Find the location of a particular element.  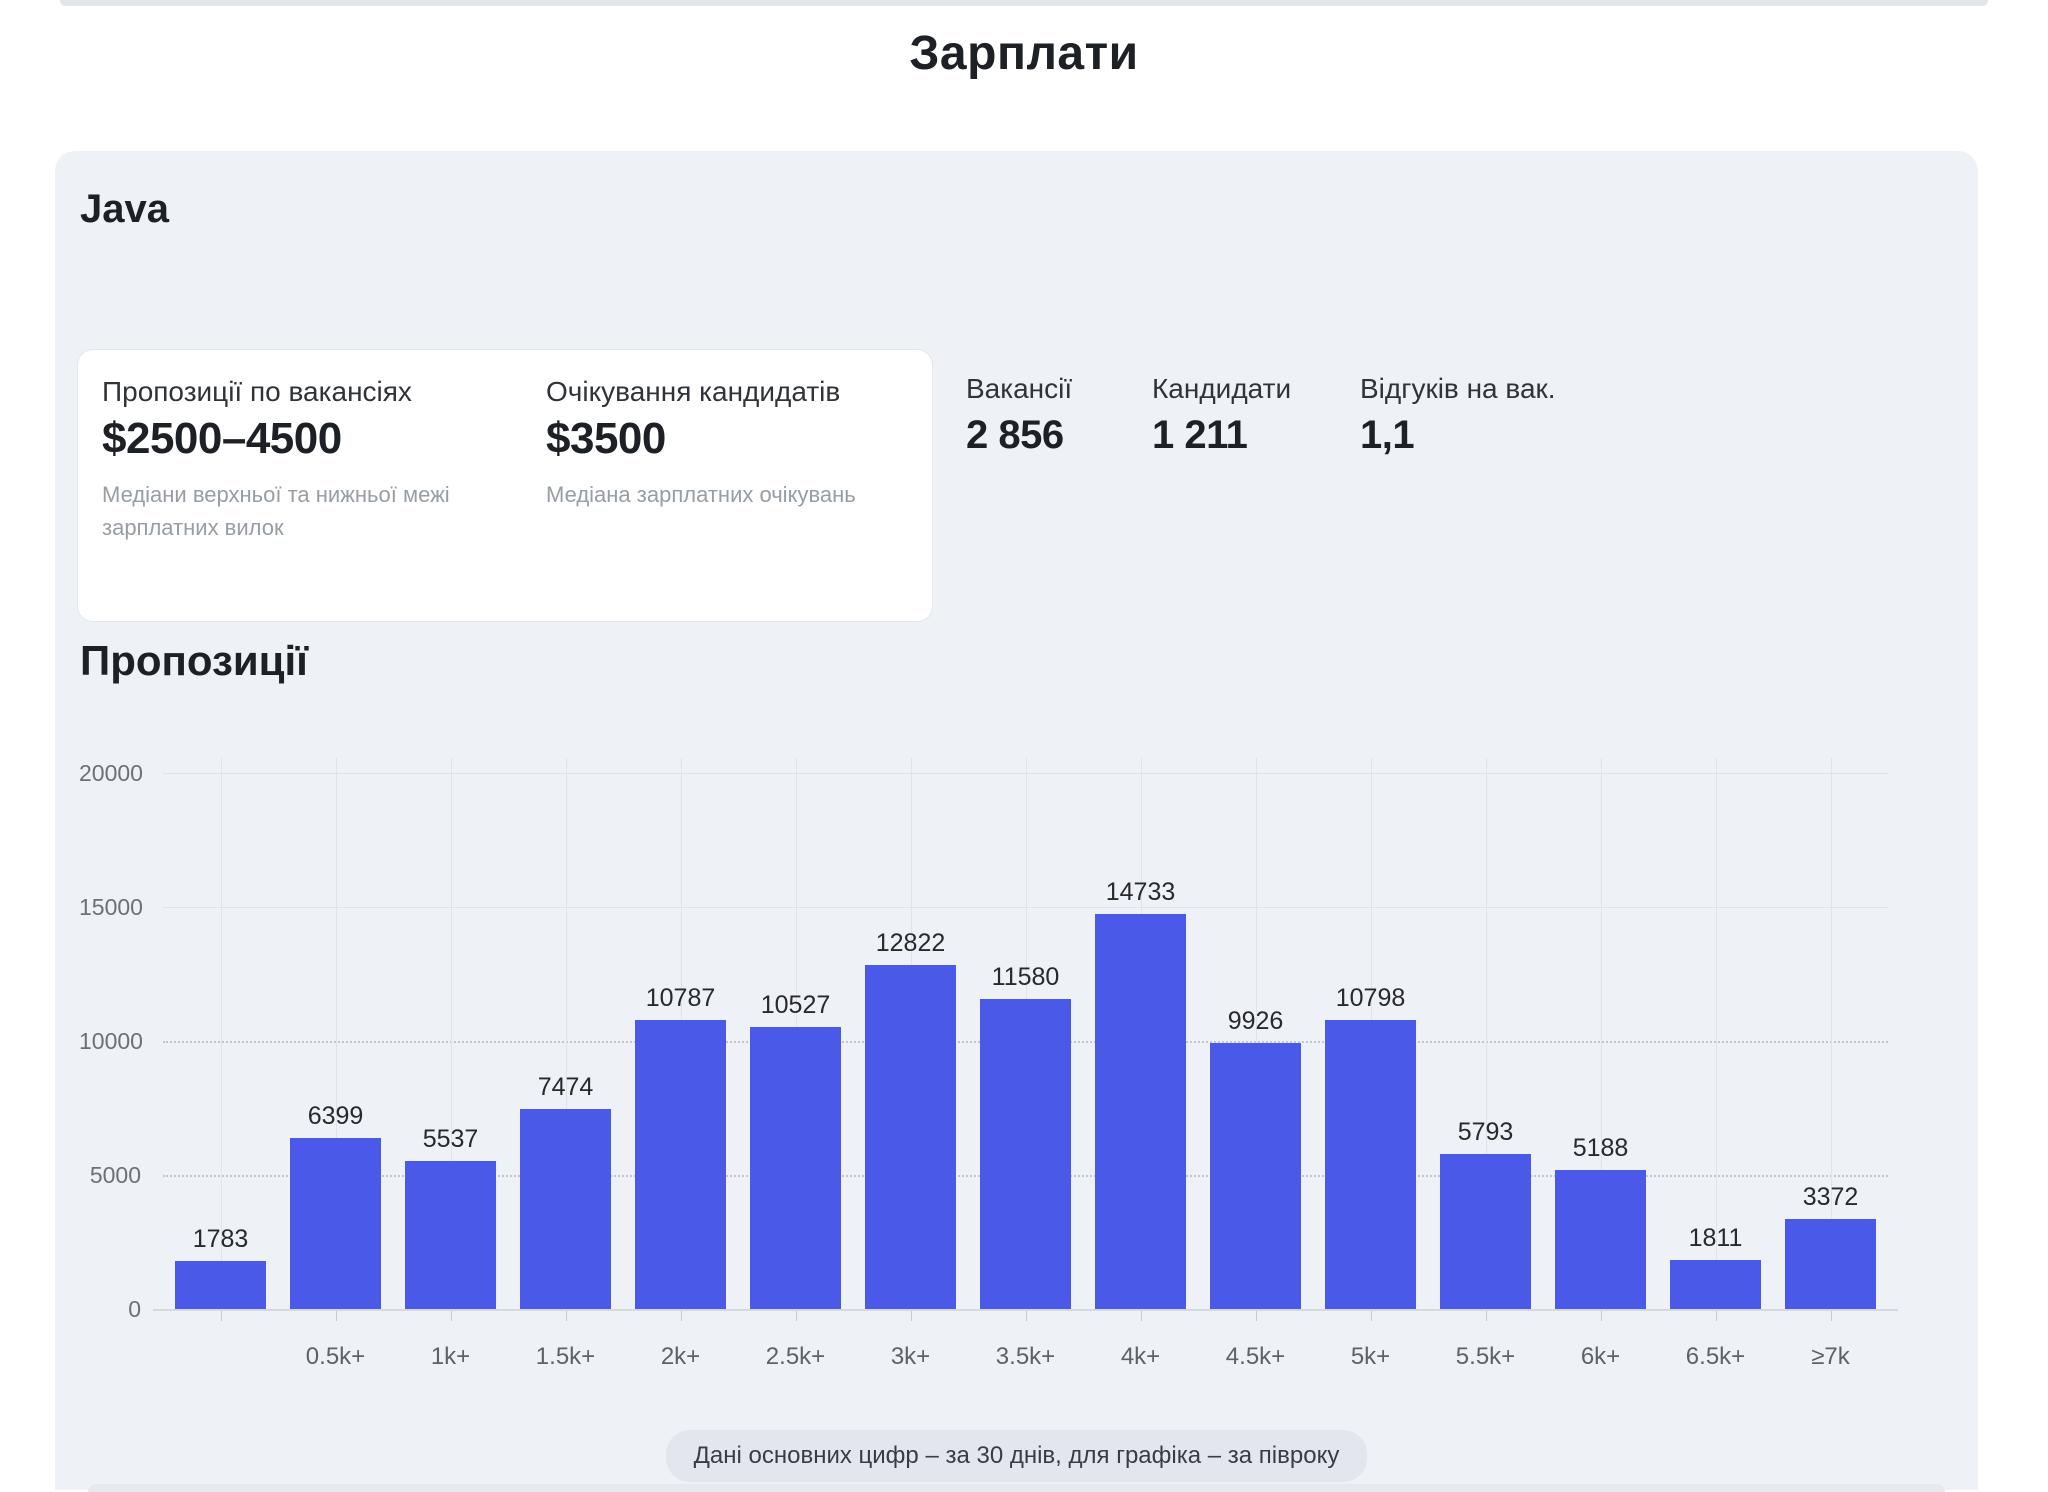

page-title: Зарплати is located at coordinates (1024, 53).